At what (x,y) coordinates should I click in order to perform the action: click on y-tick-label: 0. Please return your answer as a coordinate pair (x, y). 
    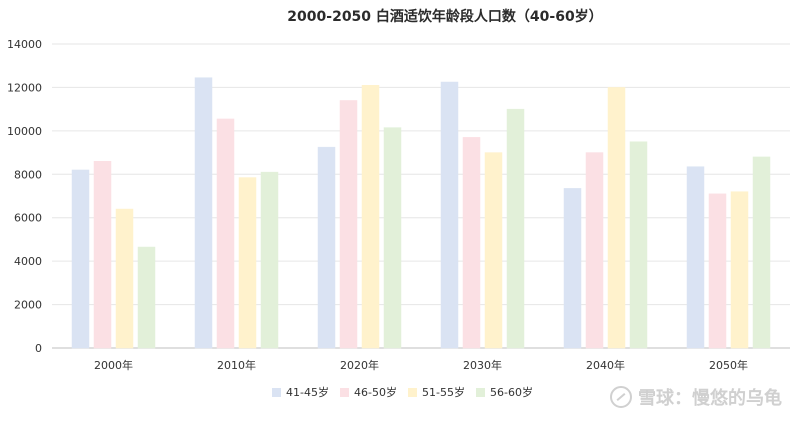
    Looking at the image, I should click on (38, 348).